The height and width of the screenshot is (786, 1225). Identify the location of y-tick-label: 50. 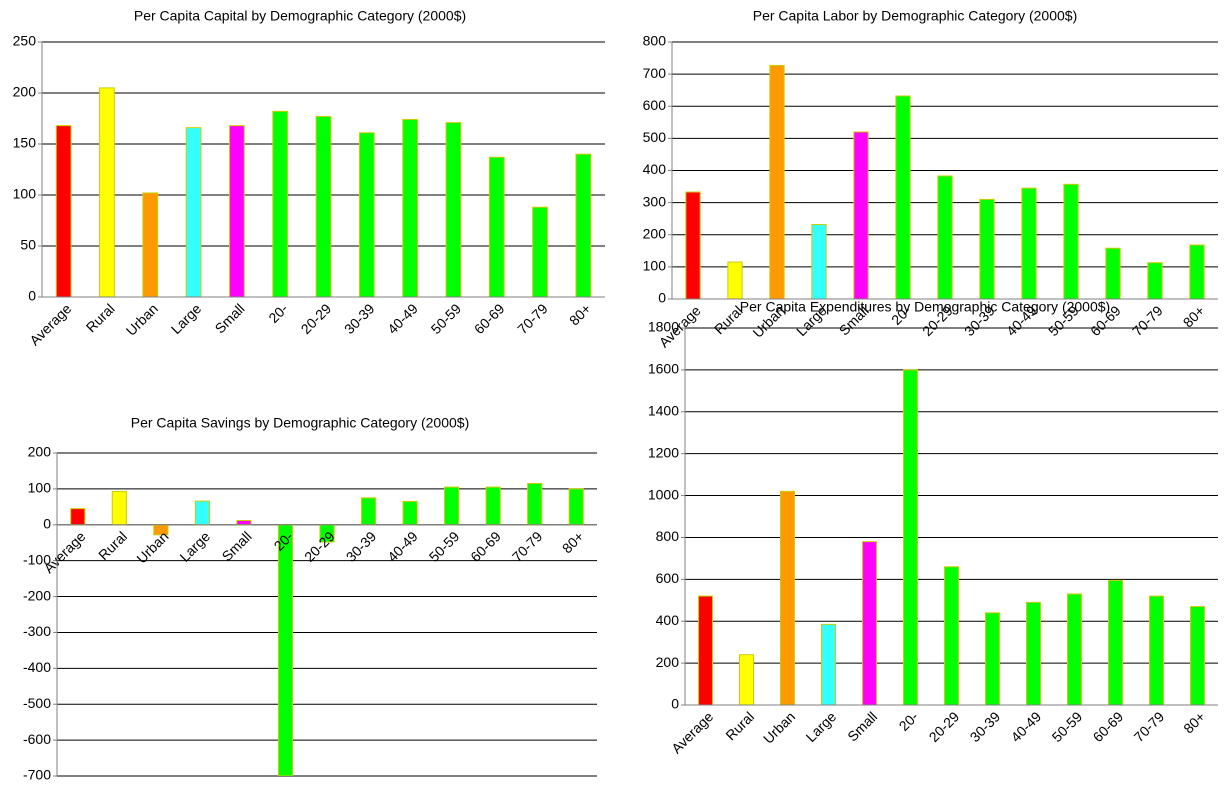
(28, 245).